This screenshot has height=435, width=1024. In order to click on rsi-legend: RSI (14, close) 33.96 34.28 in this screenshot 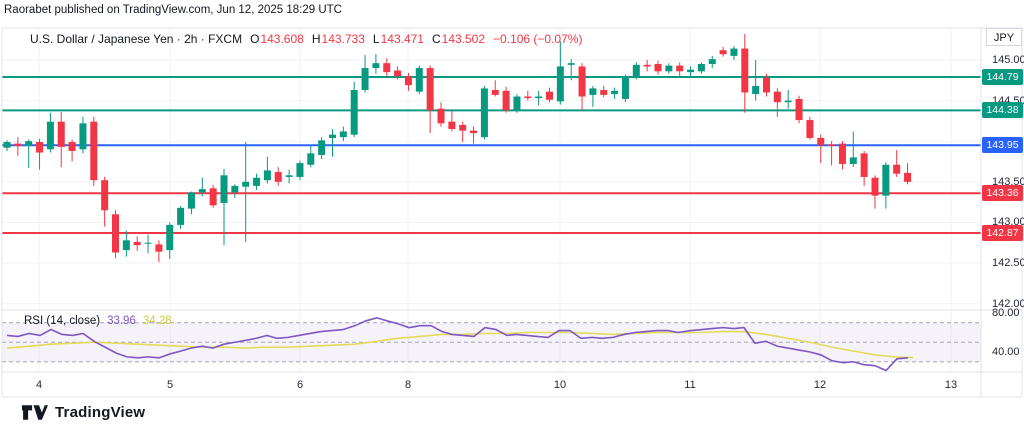, I will do `click(98, 321)`.